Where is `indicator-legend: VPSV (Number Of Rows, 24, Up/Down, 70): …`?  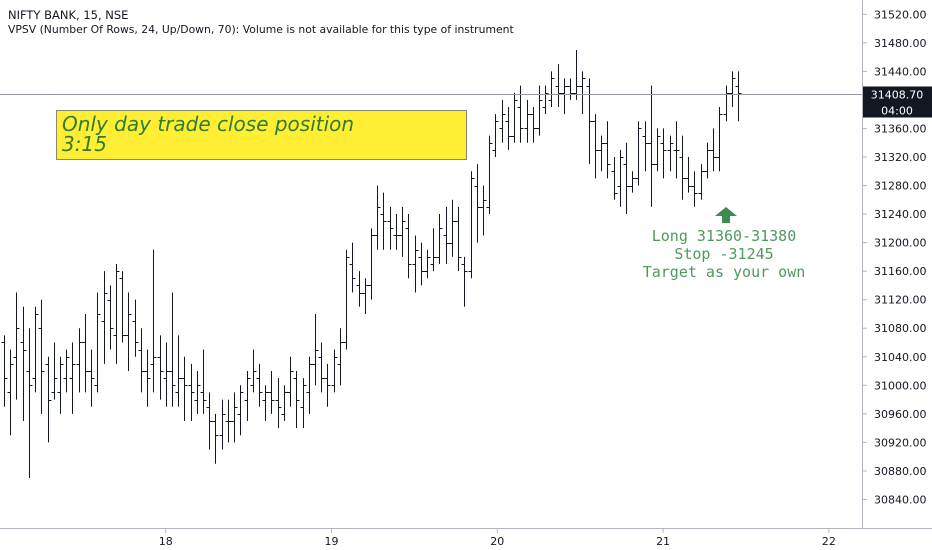
indicator-legend: VPSV (Number Of Rows, 24, Up/Down, 70): … is located at coordinates (261, 29).